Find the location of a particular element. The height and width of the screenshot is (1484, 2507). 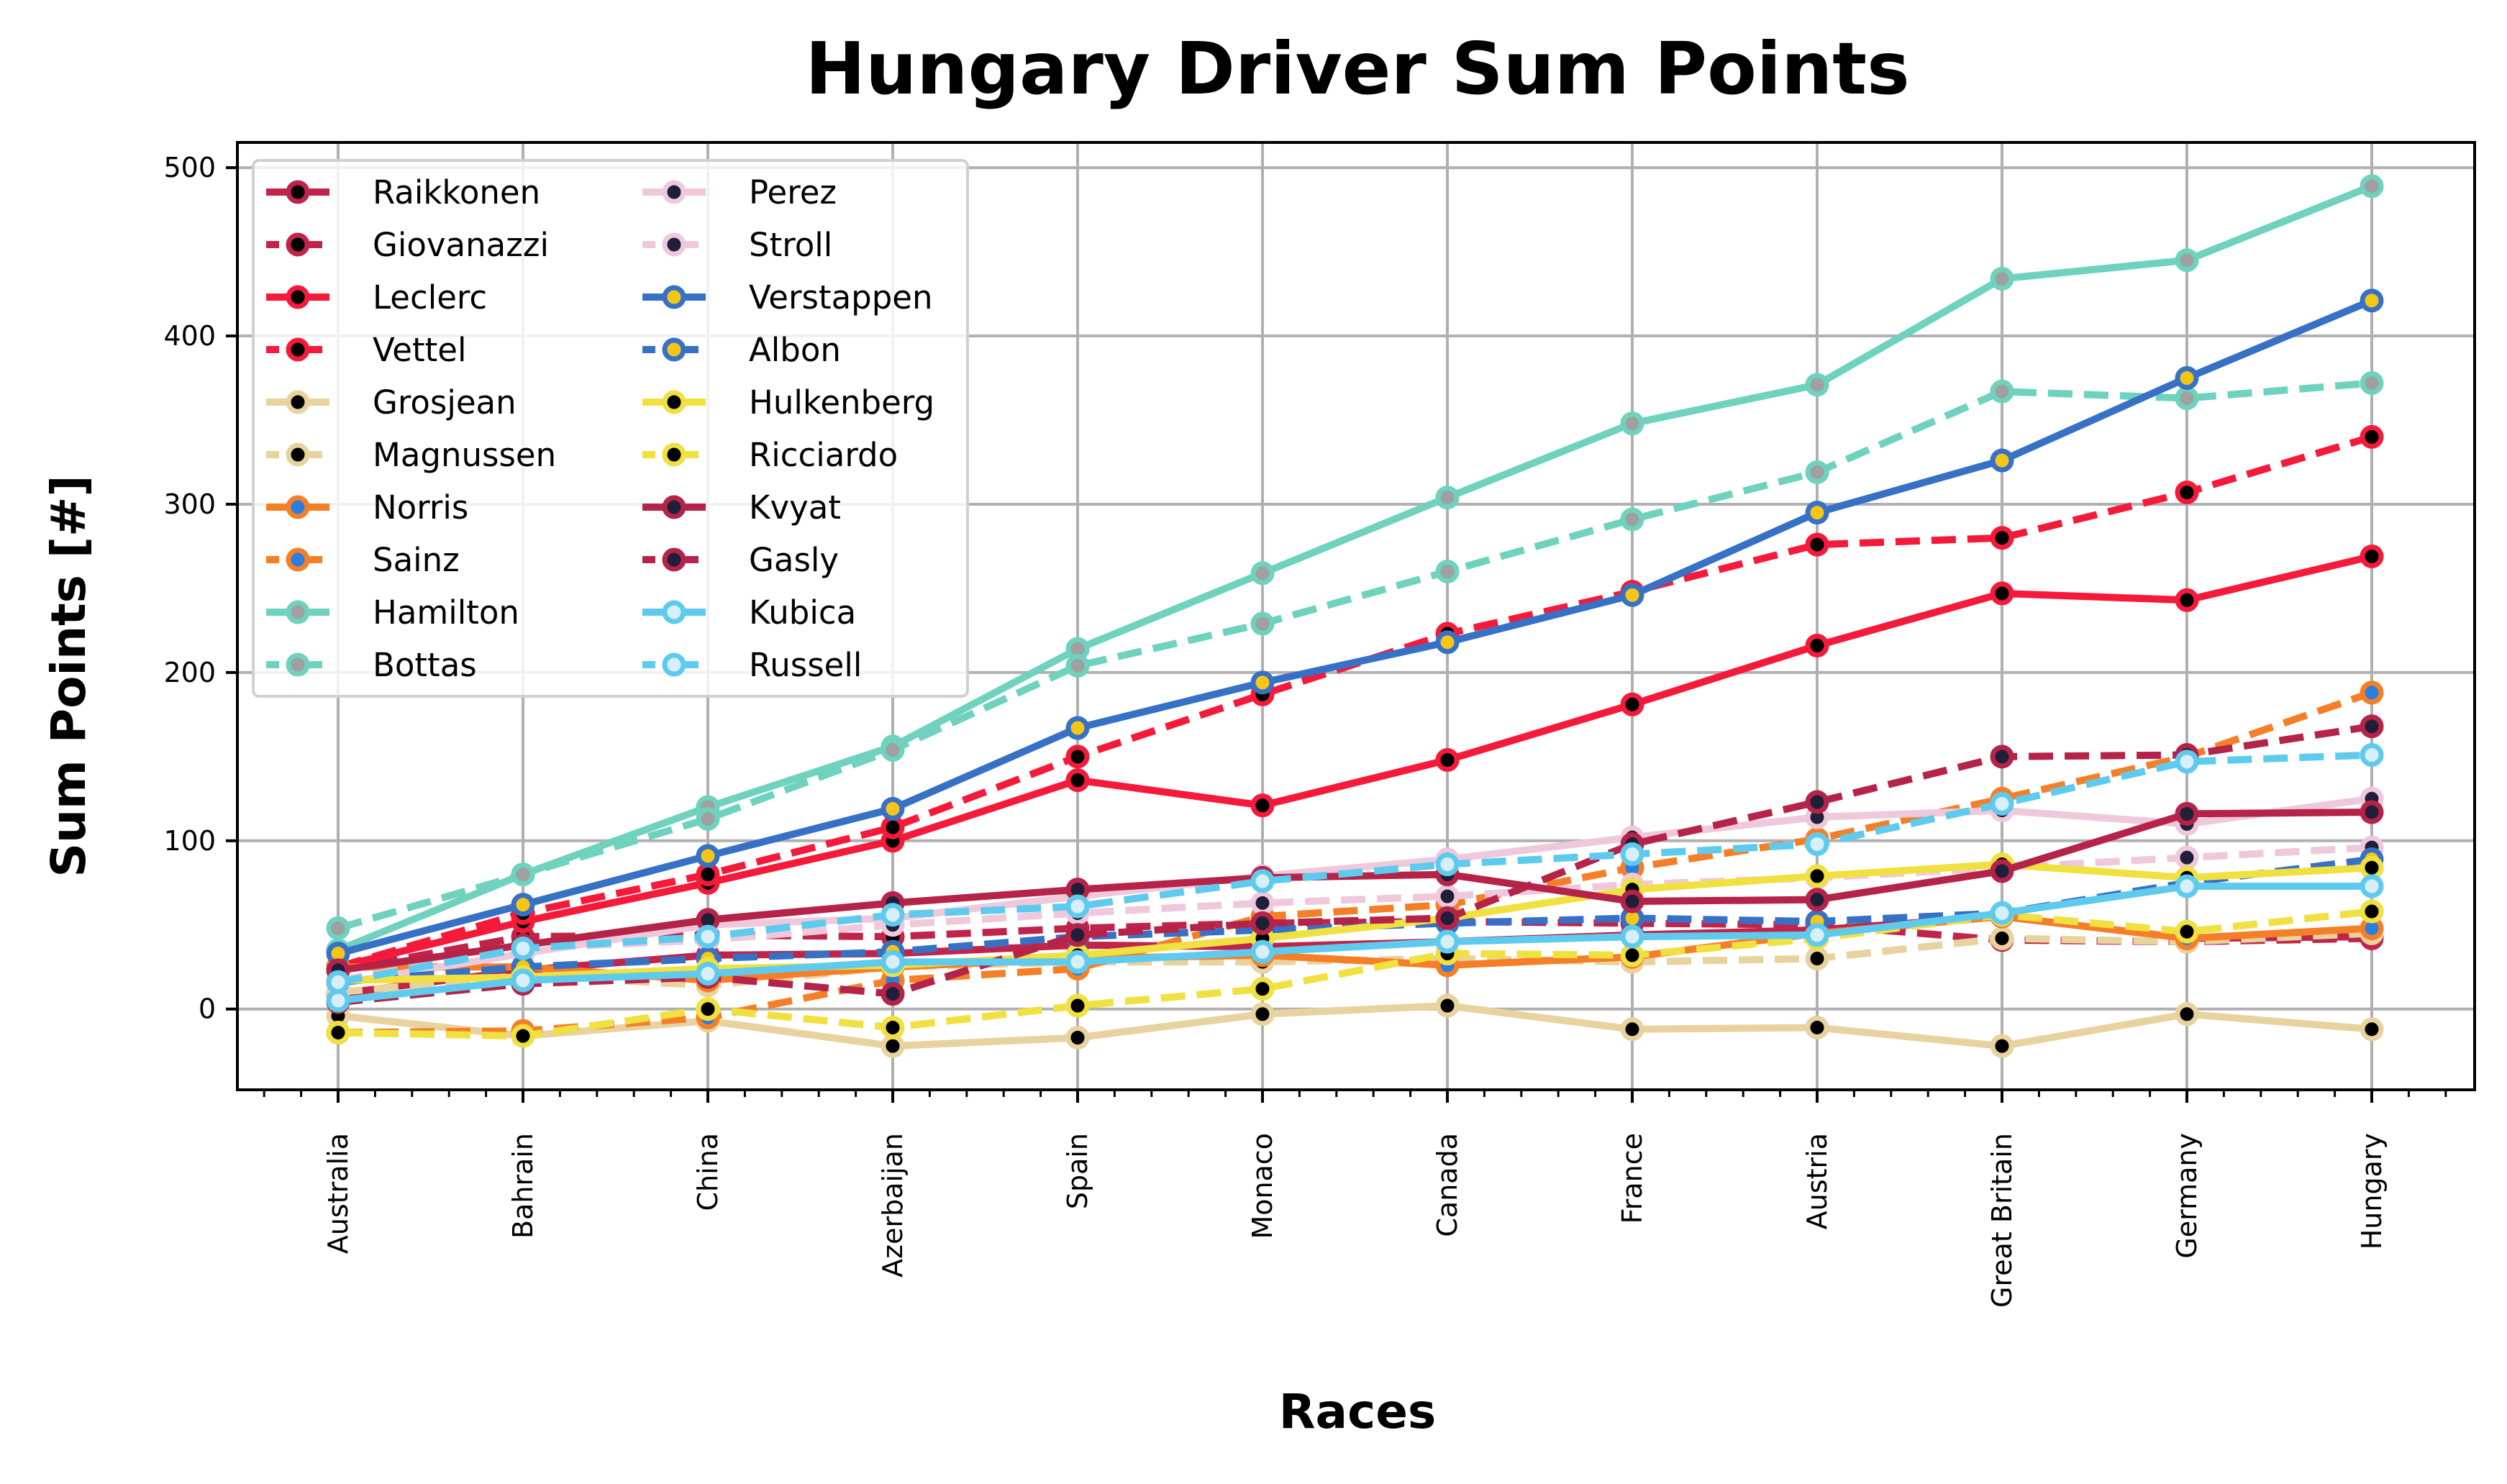

legend-label: Hamilton is located at coordinates (446, 612).